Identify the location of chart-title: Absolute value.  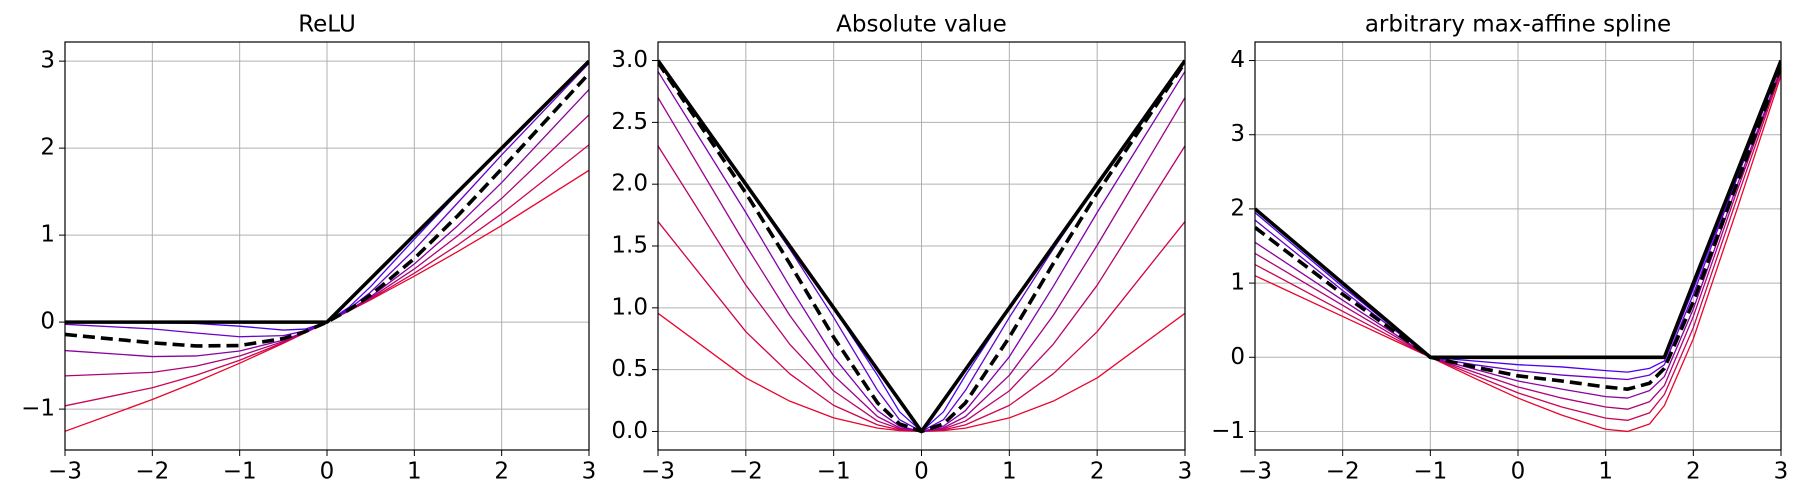
(921, 25).